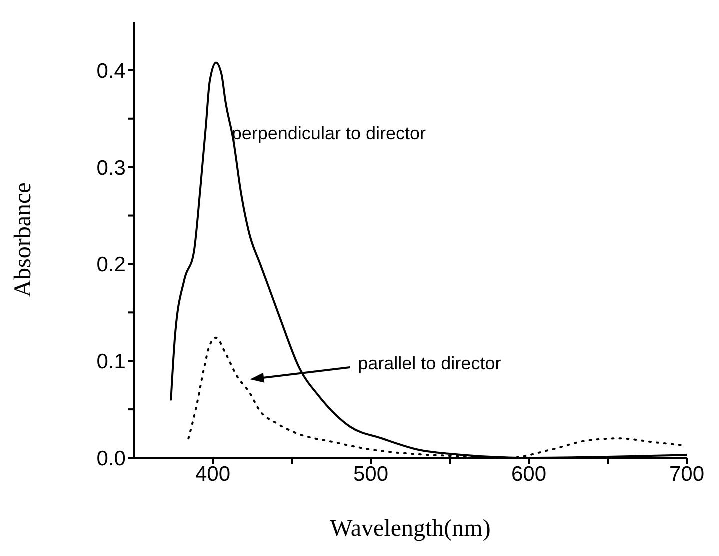  I want to click on y-tick-label: 0.0, so click(111, 458).